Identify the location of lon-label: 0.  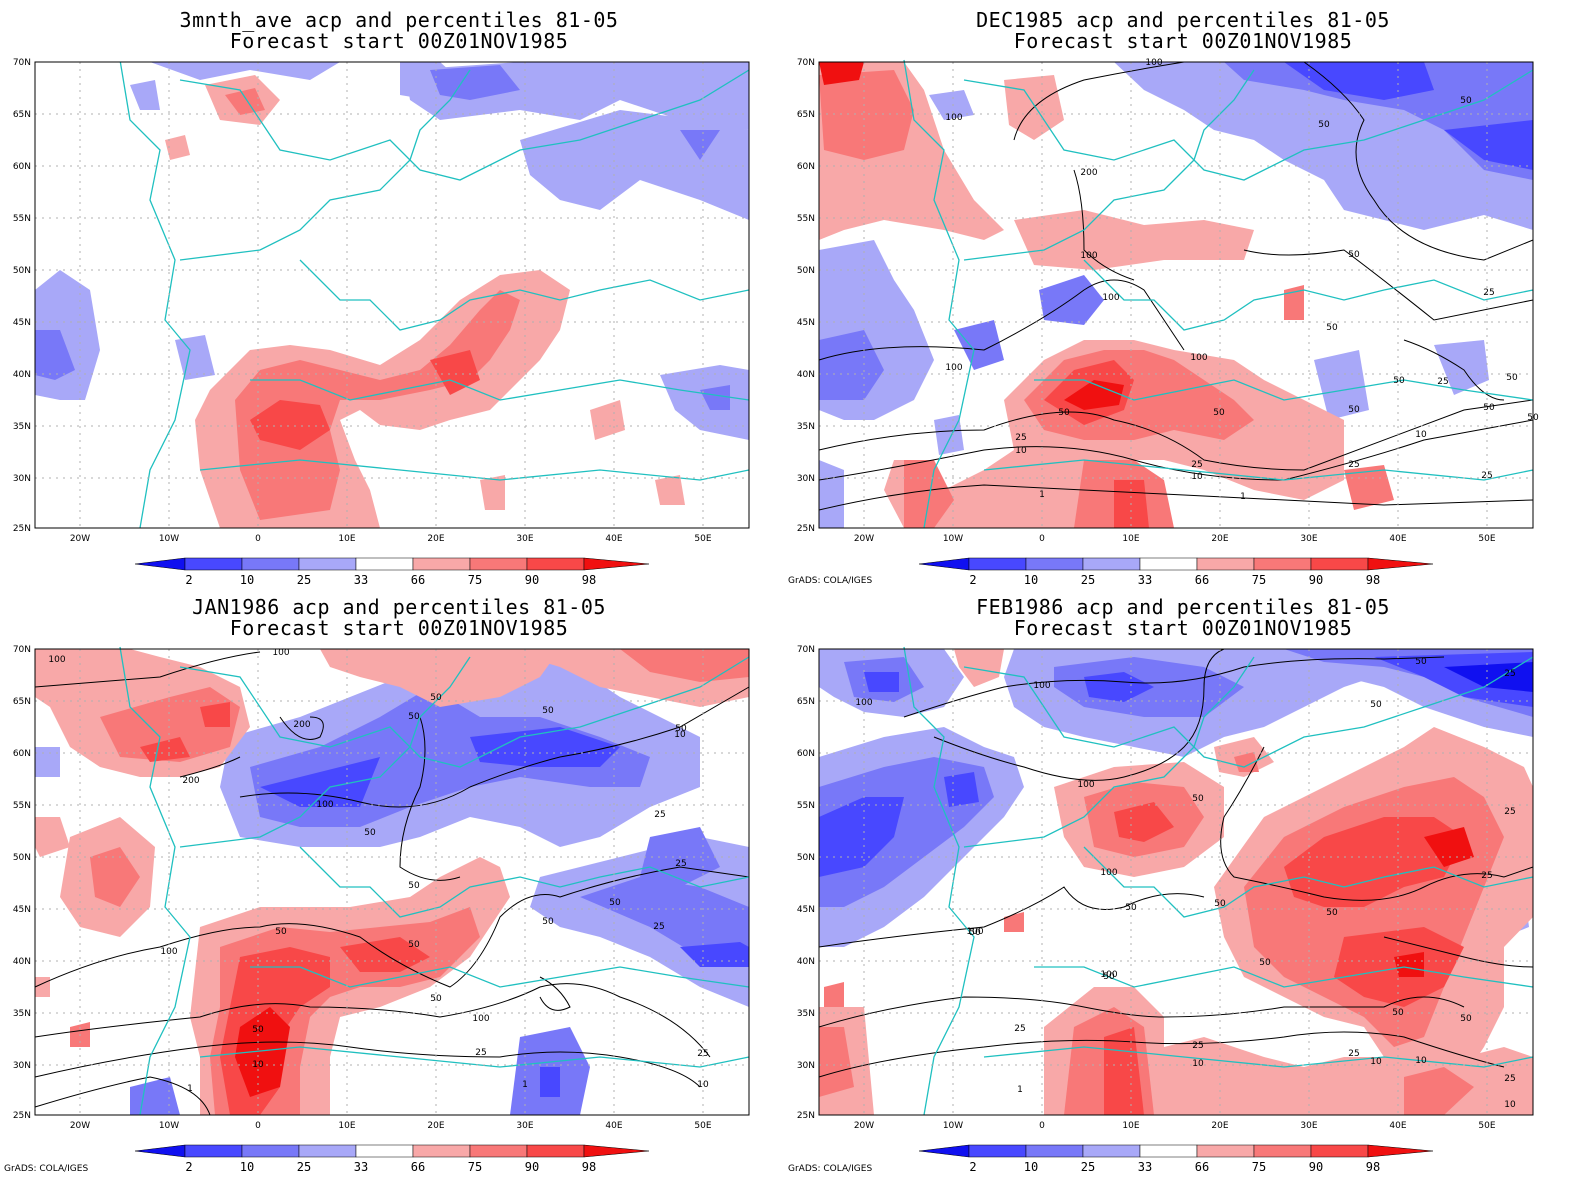
(258, 539).